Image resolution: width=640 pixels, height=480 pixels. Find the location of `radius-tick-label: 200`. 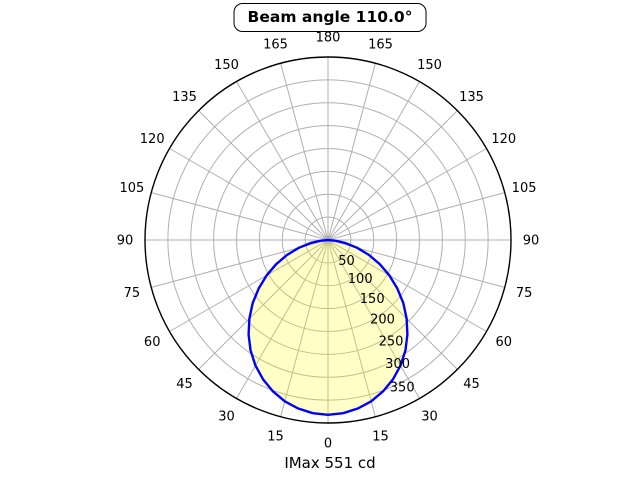

radius-tick-label: 200 is located at coordinates (382, 320).